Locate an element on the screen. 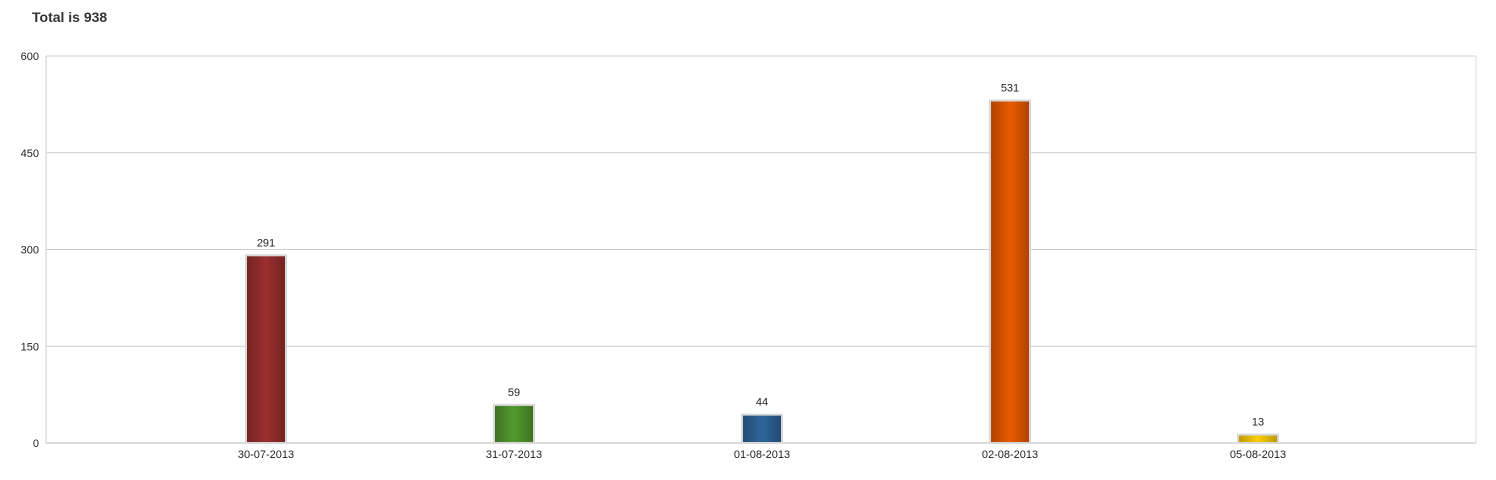 This screenshot has width=1496, height=480. x-tick-label: 02-08-2013 is located at coordinates (1010, 455).